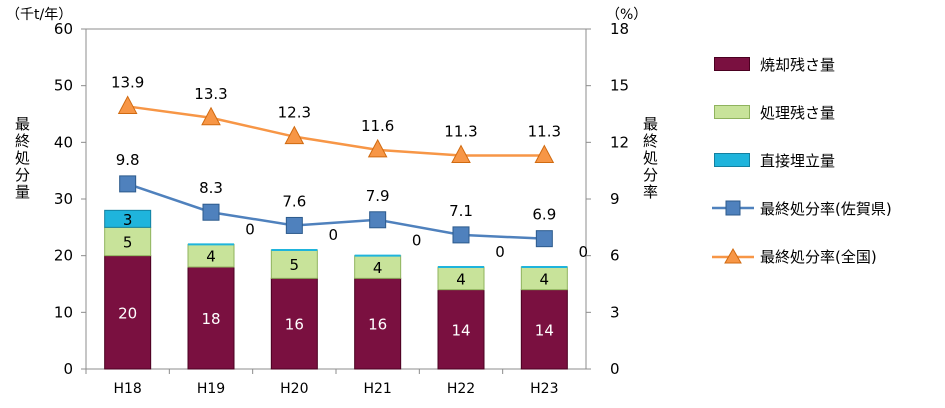  I want to click on legend-item-incineration: 焼却残さ量, so click(826, 64).